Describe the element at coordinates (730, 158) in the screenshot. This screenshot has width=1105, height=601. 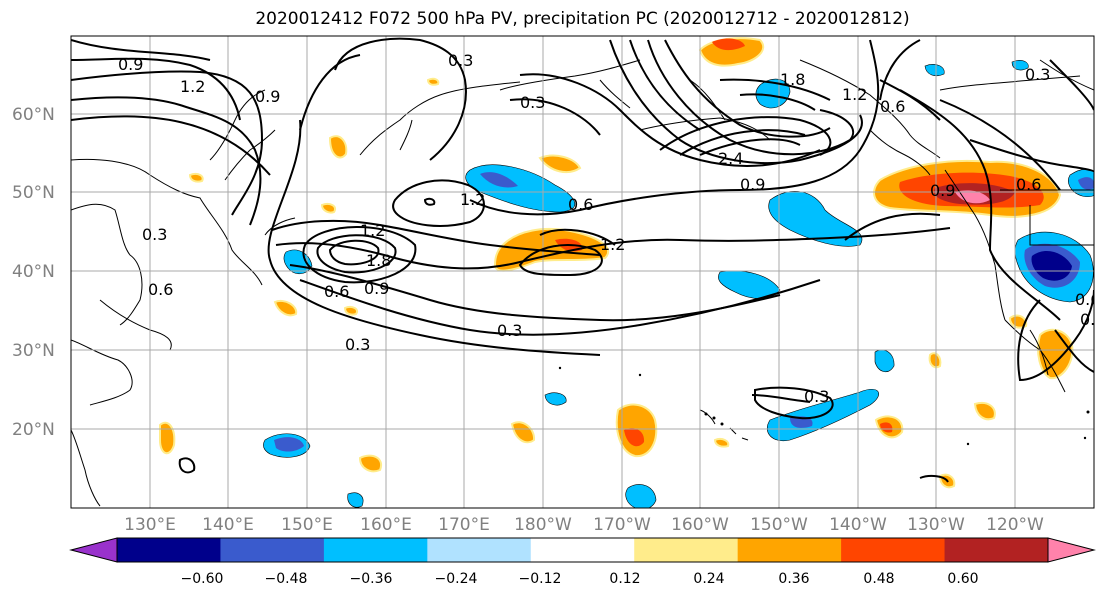
I see `contour-label: 2.4` at that location.